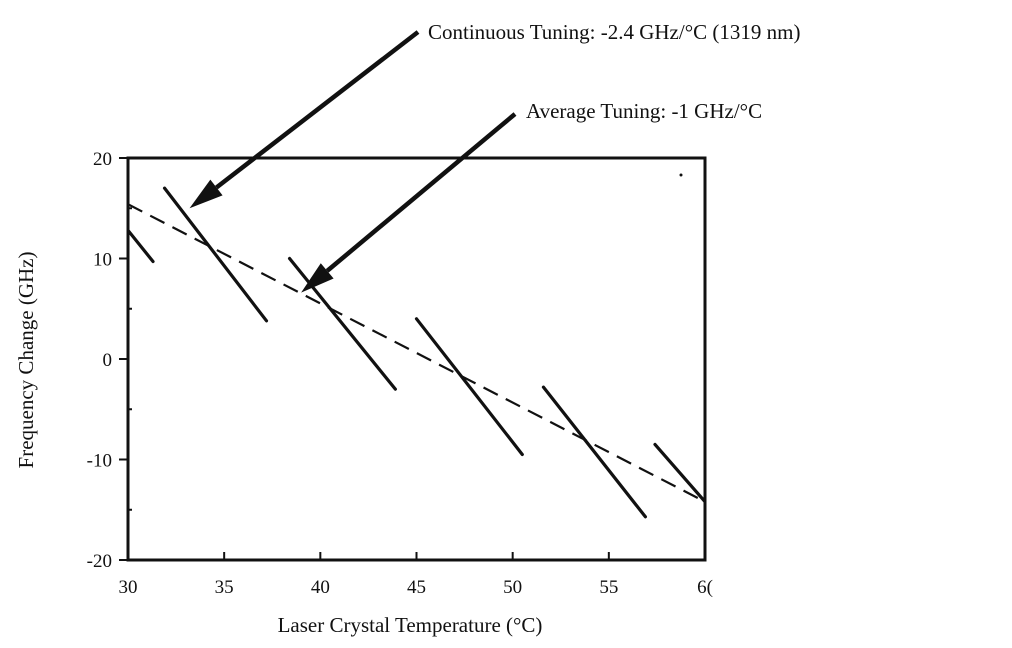  What do you see at coordinates (320, 587) in the screenshot?
I see `x-tick-label: 40` at bounding box center [320, 587].